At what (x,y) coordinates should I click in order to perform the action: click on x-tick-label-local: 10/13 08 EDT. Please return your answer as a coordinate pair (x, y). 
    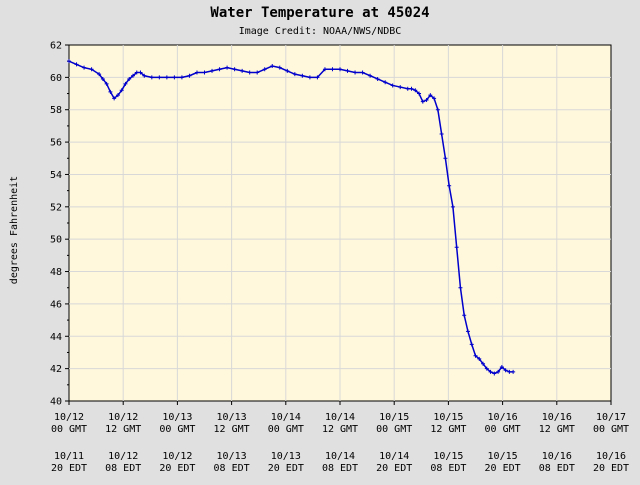
    Looking at the image, I should click on (232, 462).